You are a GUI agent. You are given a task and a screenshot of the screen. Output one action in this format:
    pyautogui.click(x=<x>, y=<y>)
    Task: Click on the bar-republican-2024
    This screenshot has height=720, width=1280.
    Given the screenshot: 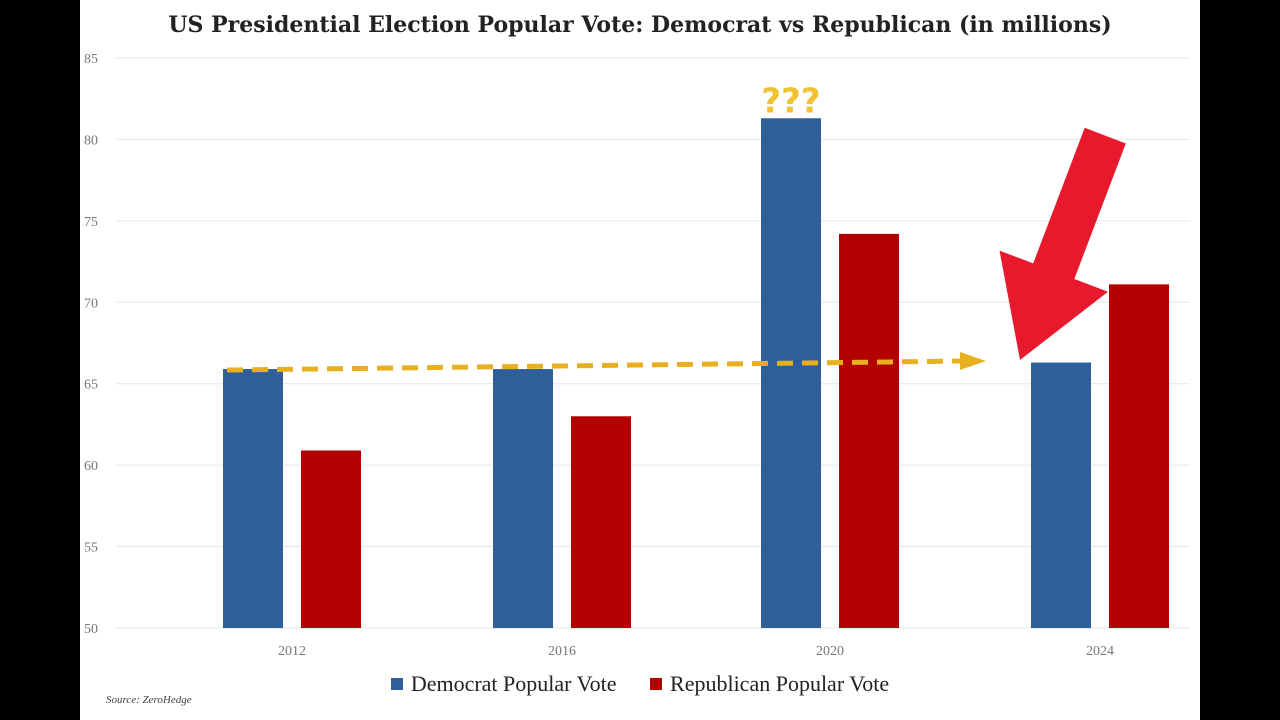 What is the action you would take?
    pyautogui.click(x=1139, y=456)
    